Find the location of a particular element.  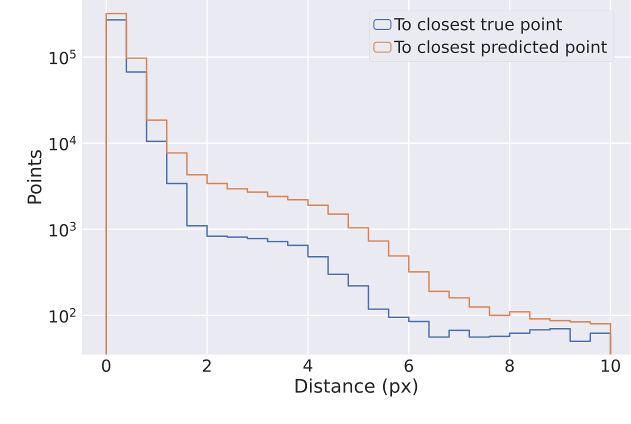

y-tick-label: 10$^{3}$ is located at coordinates (63, 229).